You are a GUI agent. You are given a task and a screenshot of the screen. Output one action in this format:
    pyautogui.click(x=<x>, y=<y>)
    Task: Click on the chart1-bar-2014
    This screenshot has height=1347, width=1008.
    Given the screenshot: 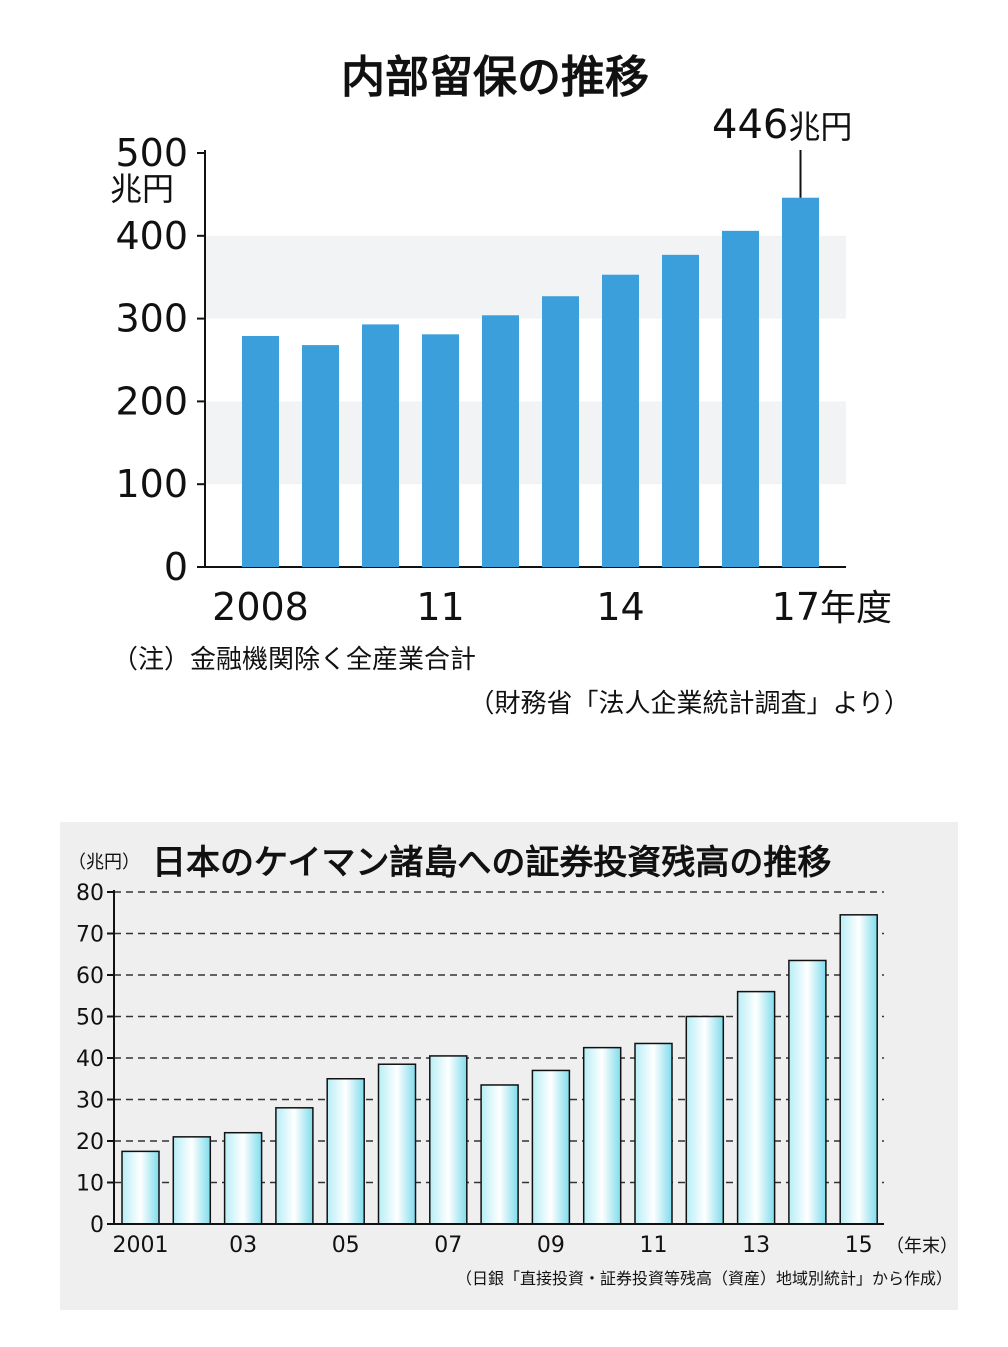 What is the action you would take?
    pyautogui.click(x=620, y=420)
    